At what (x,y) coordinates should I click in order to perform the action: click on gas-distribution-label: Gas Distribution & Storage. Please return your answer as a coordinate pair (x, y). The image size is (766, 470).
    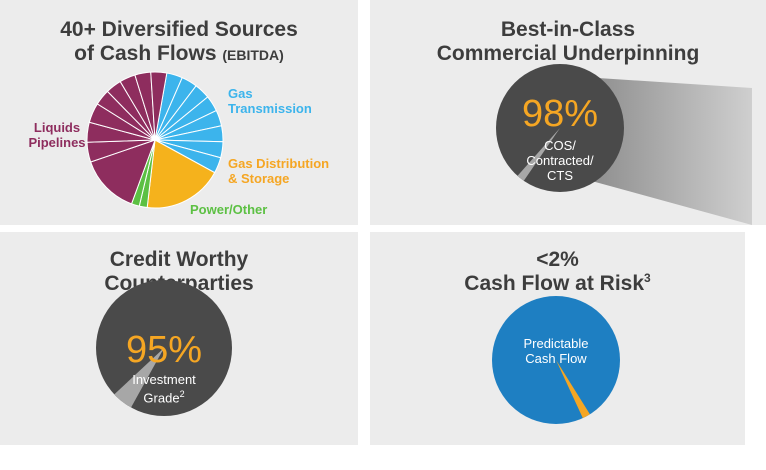
    Looking at the image, I should click on (279, 171).